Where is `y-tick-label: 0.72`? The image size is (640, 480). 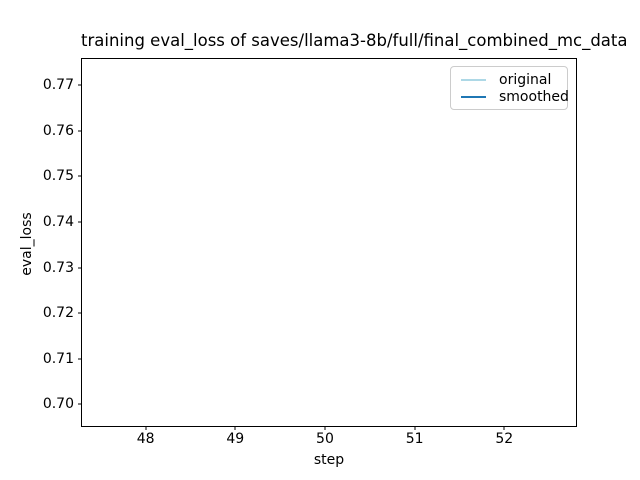 y-tick-label: 0.72 is located at coordinates (58, 313).